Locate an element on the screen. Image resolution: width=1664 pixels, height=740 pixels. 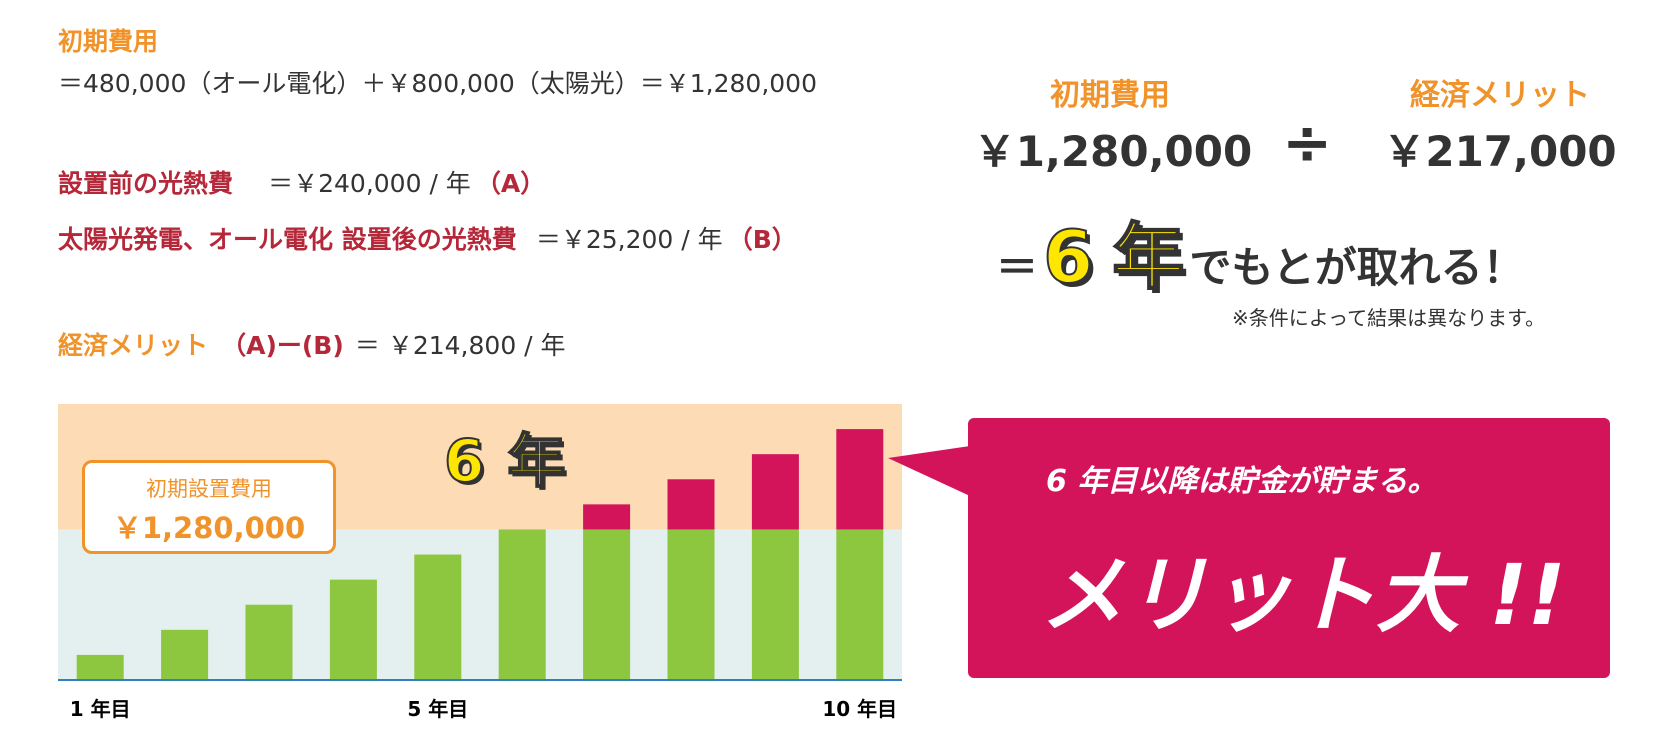
threshold-label-unit: 年 is located at coordinates (536, 461).